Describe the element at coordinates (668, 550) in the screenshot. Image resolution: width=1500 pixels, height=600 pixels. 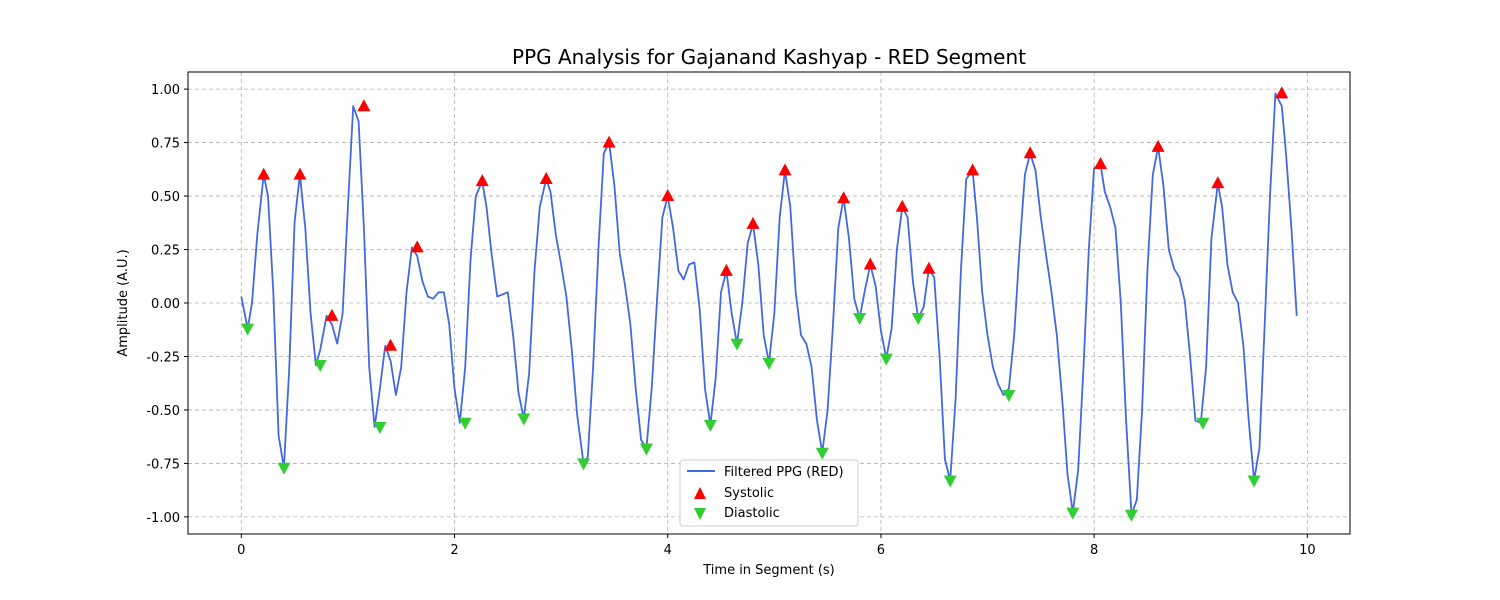
I see `x-tick-label: 4` at that location.